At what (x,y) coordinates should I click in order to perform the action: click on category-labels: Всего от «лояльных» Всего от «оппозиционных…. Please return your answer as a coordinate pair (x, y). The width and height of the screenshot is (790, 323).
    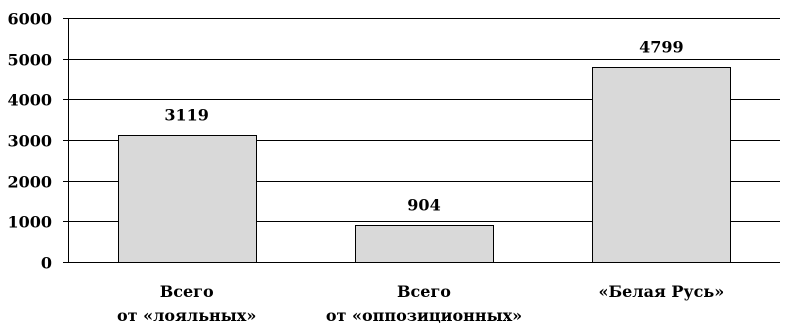
    Looking at the image, I should click on (420, 302).